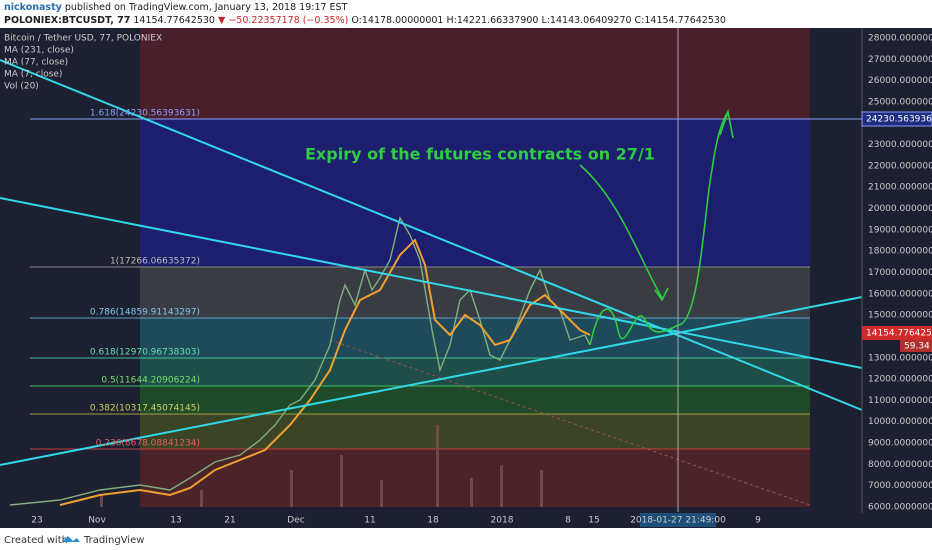 Image resolution: width=932 pixels, height=550 pixels. What do you see at coordinates (900, 422) in the screenshot?
I see `price-tick-label: 10000.00000000` at bounding box center [900, 422].